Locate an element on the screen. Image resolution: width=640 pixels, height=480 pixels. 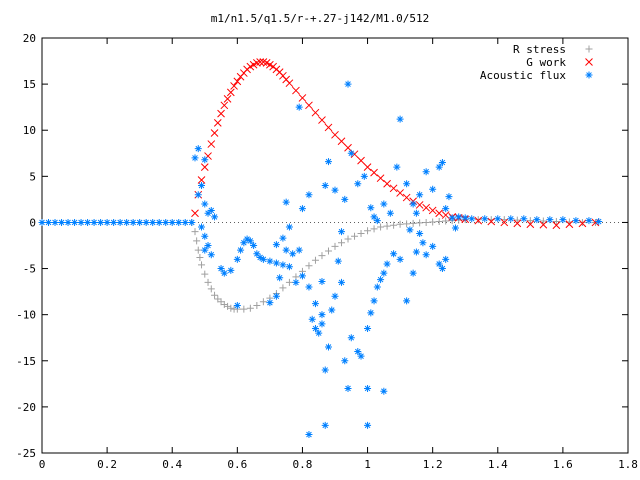
legend-label: G work is located at coordinates (546, 62).